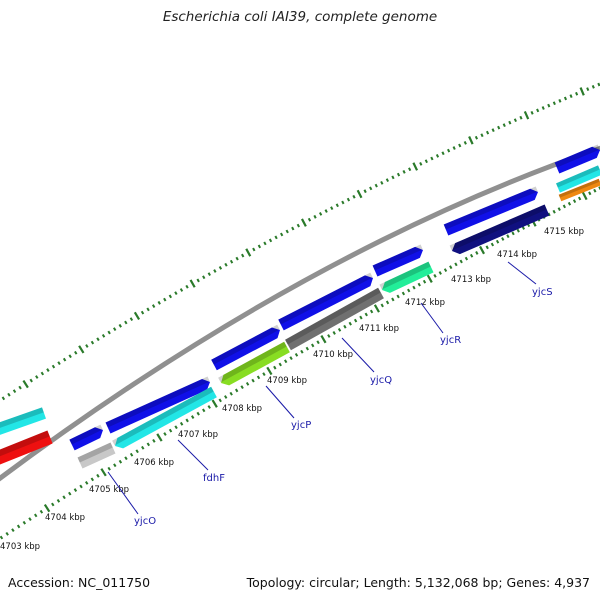 Image resolution: width=600 pixels, height=600 pixels. Describe the element at coordinates (408, 277) in the screenshot. I see `gene-bar-green` at that location.